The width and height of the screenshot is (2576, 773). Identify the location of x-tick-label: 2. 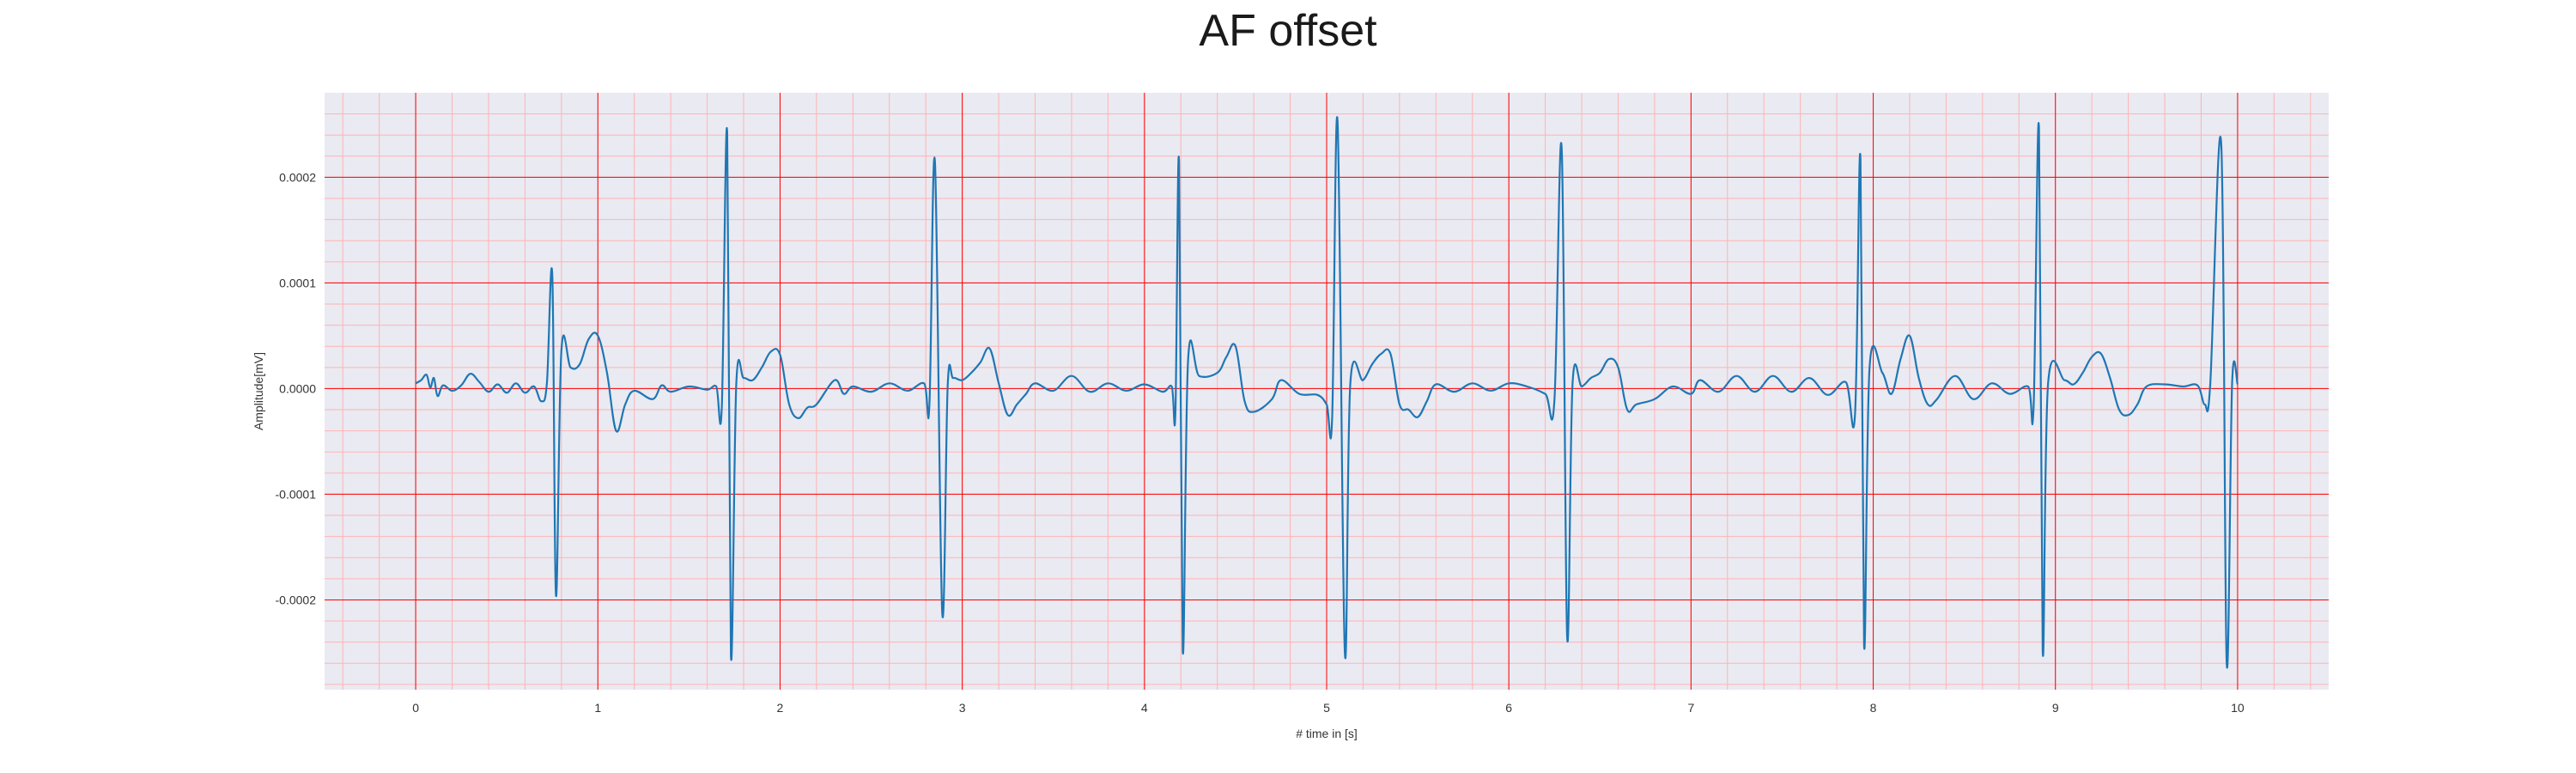
(781, 708).